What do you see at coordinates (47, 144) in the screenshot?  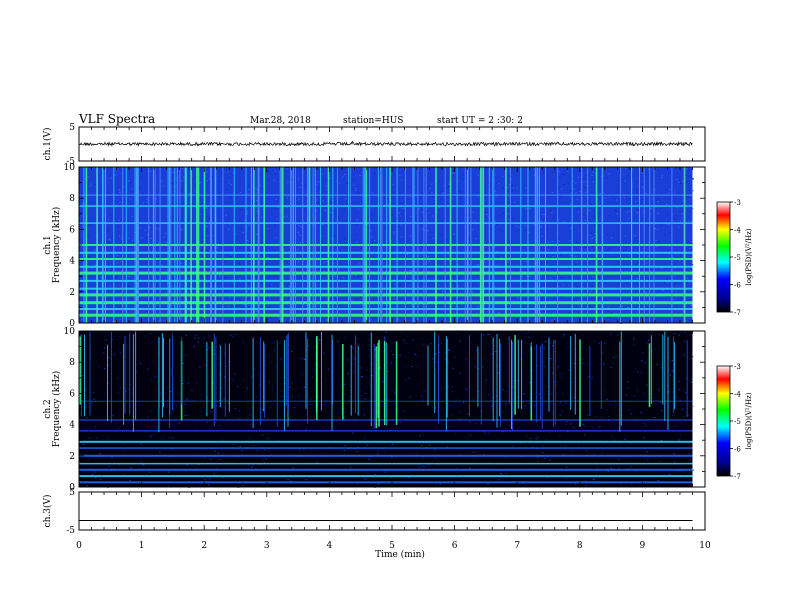 I see `y-axis-label: ch.1(V)` at bounding box center [47, 144].